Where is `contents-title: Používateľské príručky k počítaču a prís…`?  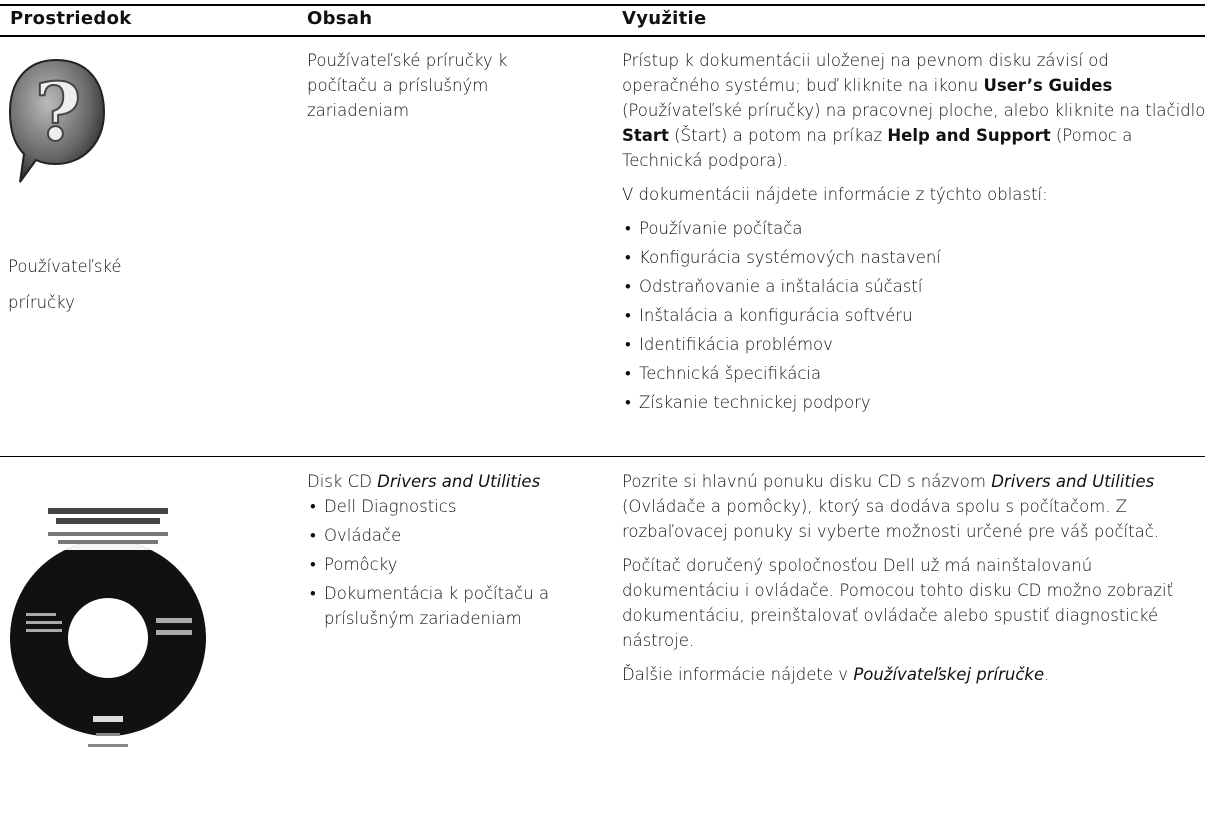 contents-title: Používateľské príručky k počítaču a prís… is located at coordinates (438, 85).